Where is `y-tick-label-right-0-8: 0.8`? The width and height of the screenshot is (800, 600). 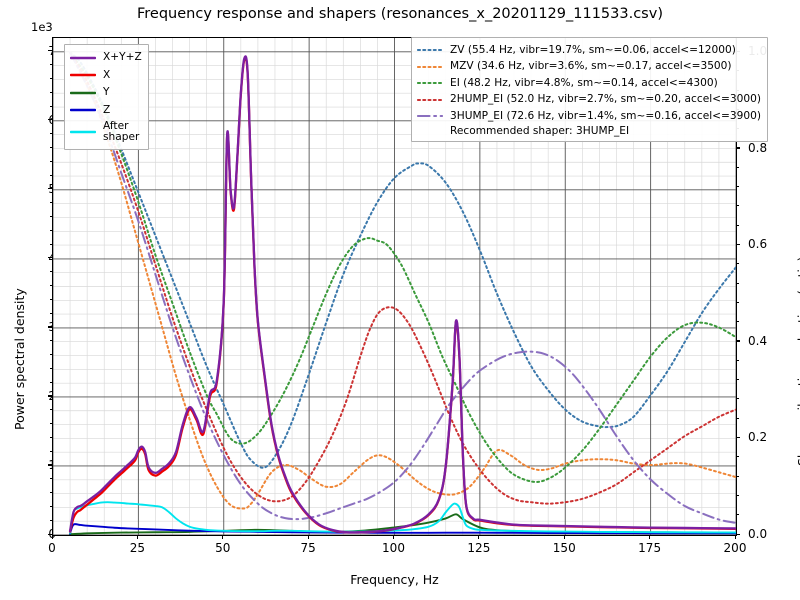
y-tick-label-right-0-8: 0.8 is located at coordinates (758, 147).